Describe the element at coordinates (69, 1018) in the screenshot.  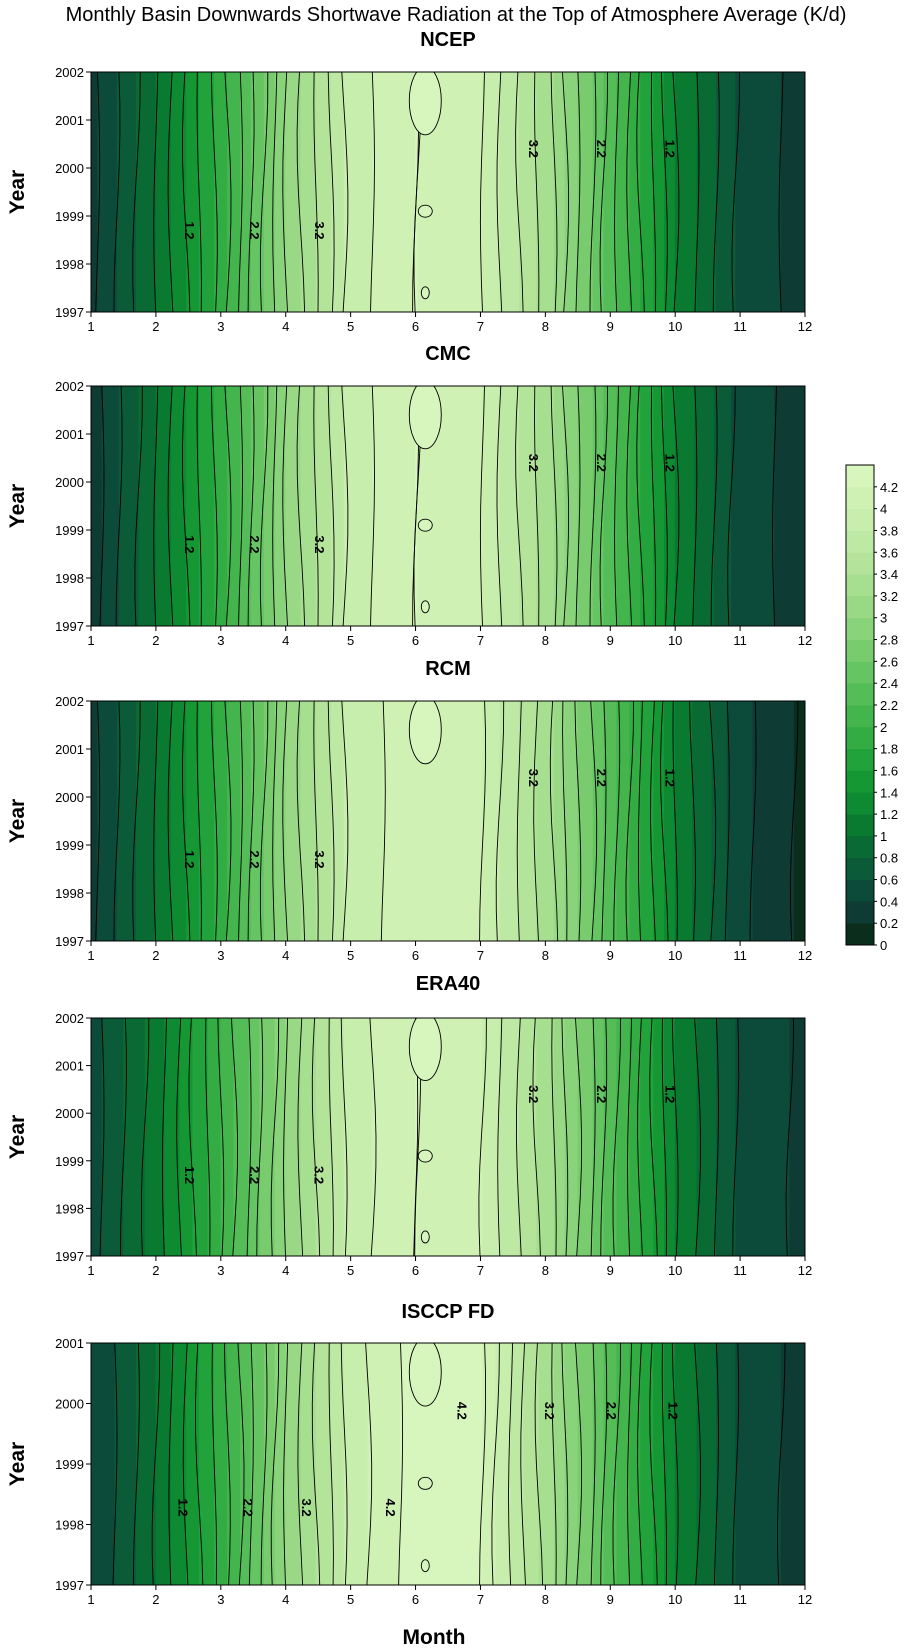
I see `y-tick-label: 2002` at that location.